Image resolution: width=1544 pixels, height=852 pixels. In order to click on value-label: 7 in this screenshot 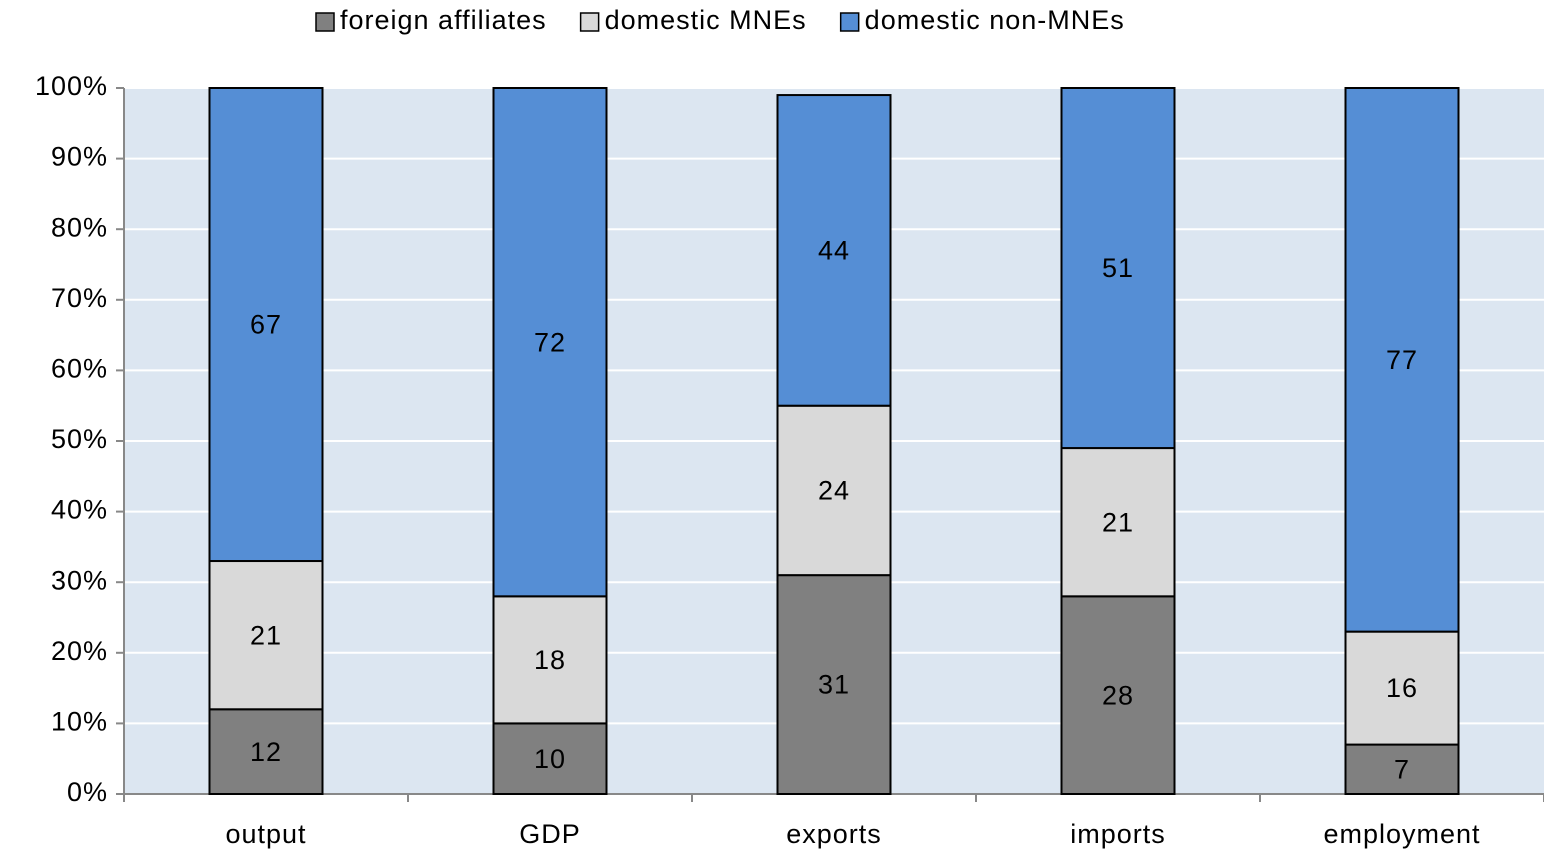, I will do `click(1402, 769)`.